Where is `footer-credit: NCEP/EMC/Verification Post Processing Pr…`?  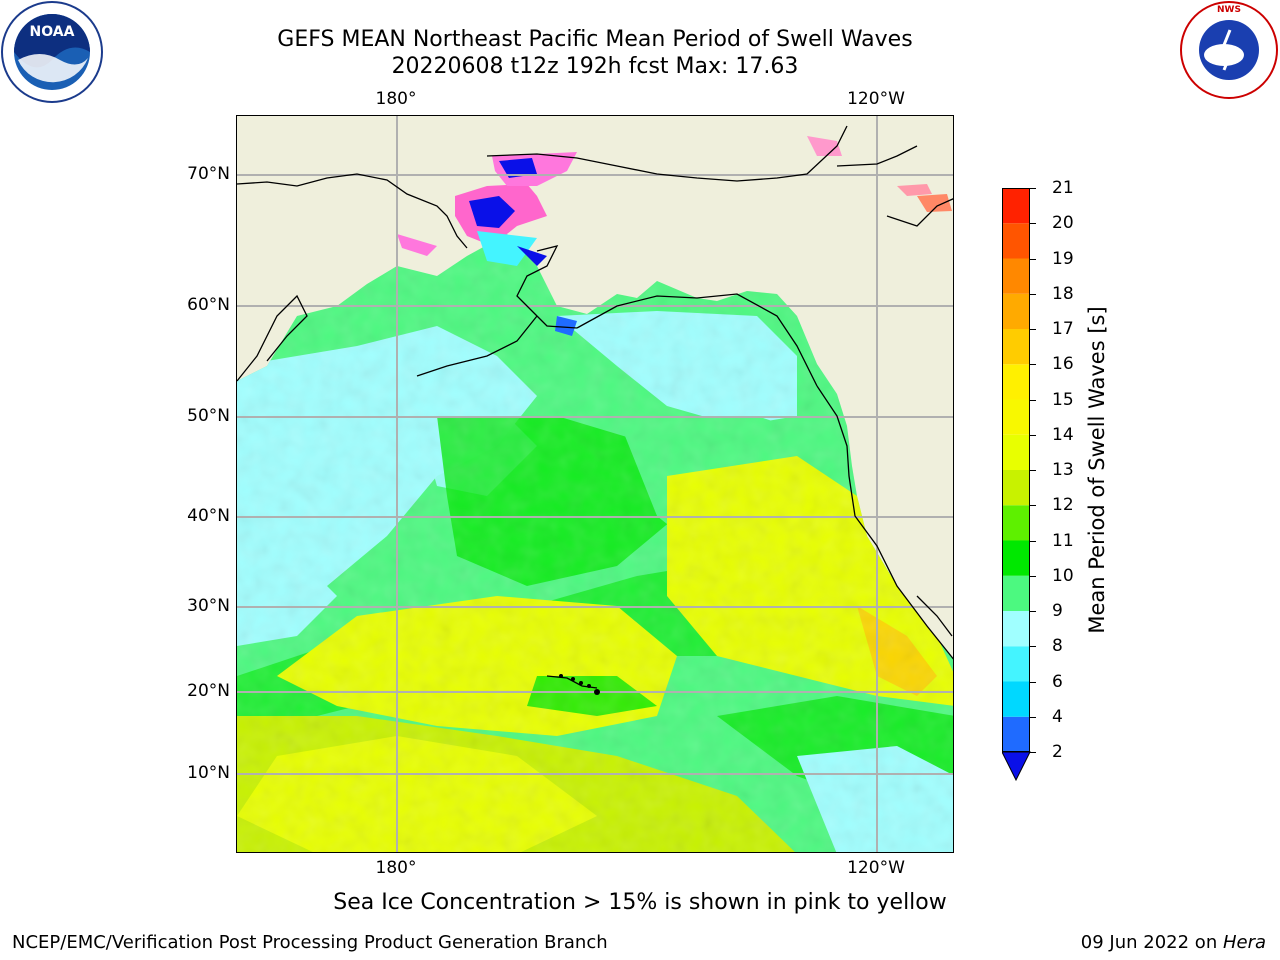 footer-credit: NCEP/EMC/Verification Post Processing Pr… is located at coordinates (310, 942).